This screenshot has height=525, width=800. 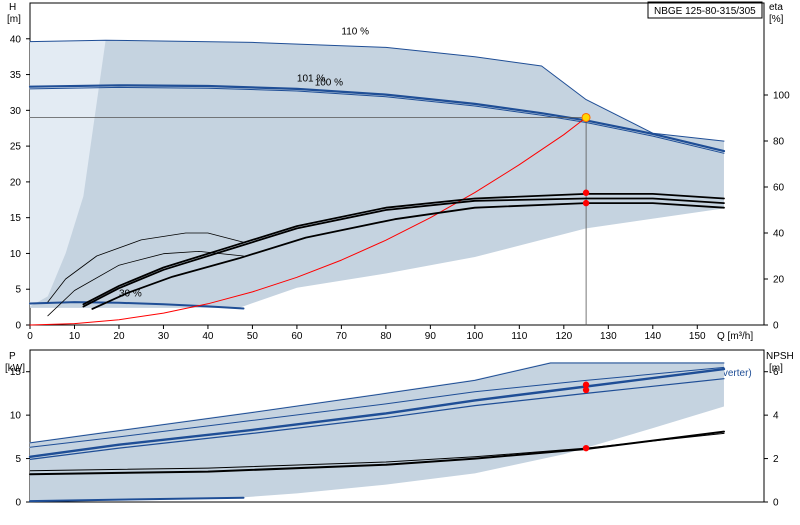 I want to click on x-tick-label: 130, so click(x=608, y=336).